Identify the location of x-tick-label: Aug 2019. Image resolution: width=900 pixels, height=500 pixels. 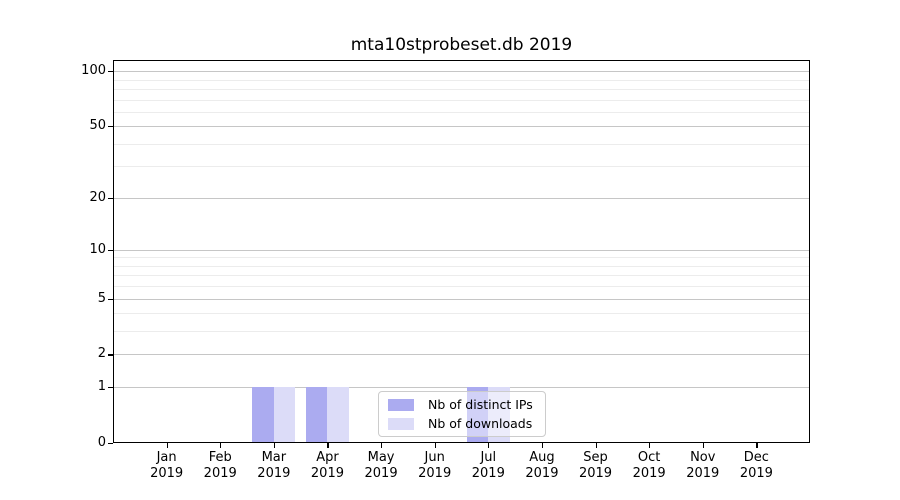
(542, 465).